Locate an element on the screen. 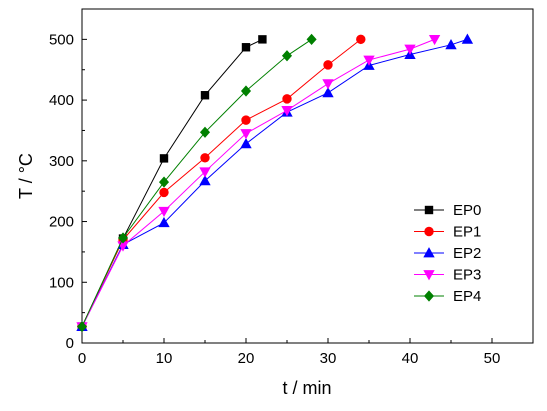  legend-label: EP4 is located at coordinates (467, 296).